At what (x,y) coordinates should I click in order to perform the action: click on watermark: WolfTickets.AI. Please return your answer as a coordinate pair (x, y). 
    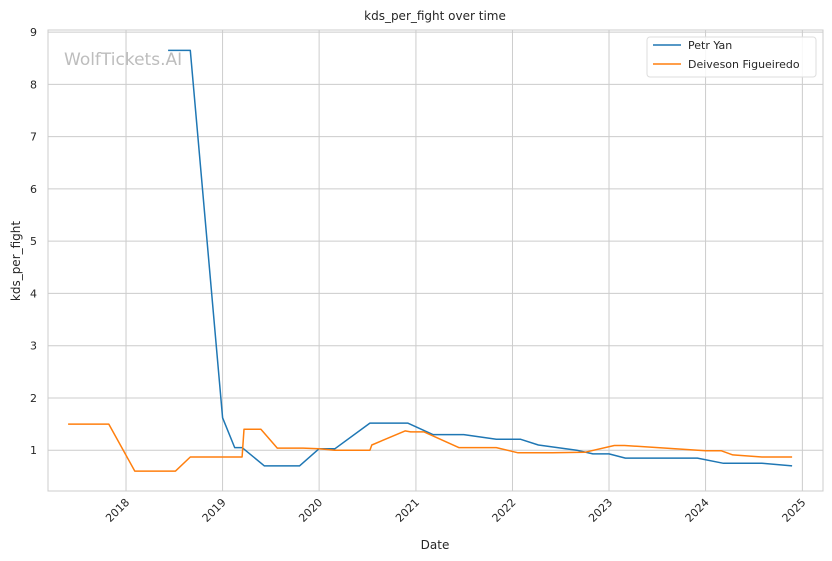
    Looking at the image, I should click on (123, 60).